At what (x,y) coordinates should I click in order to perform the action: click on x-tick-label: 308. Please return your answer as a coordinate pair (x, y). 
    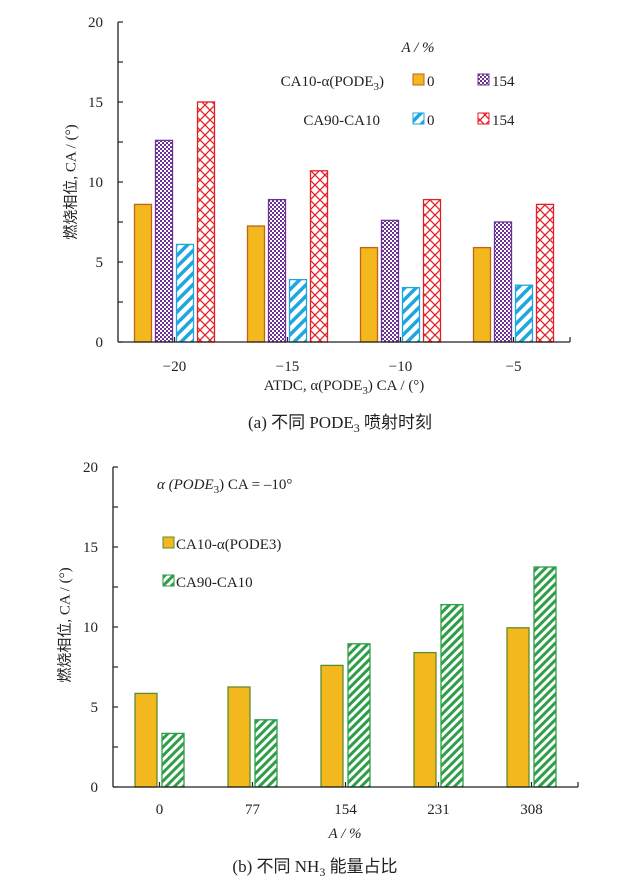
    Looking at the image, I should click on (531, 810).